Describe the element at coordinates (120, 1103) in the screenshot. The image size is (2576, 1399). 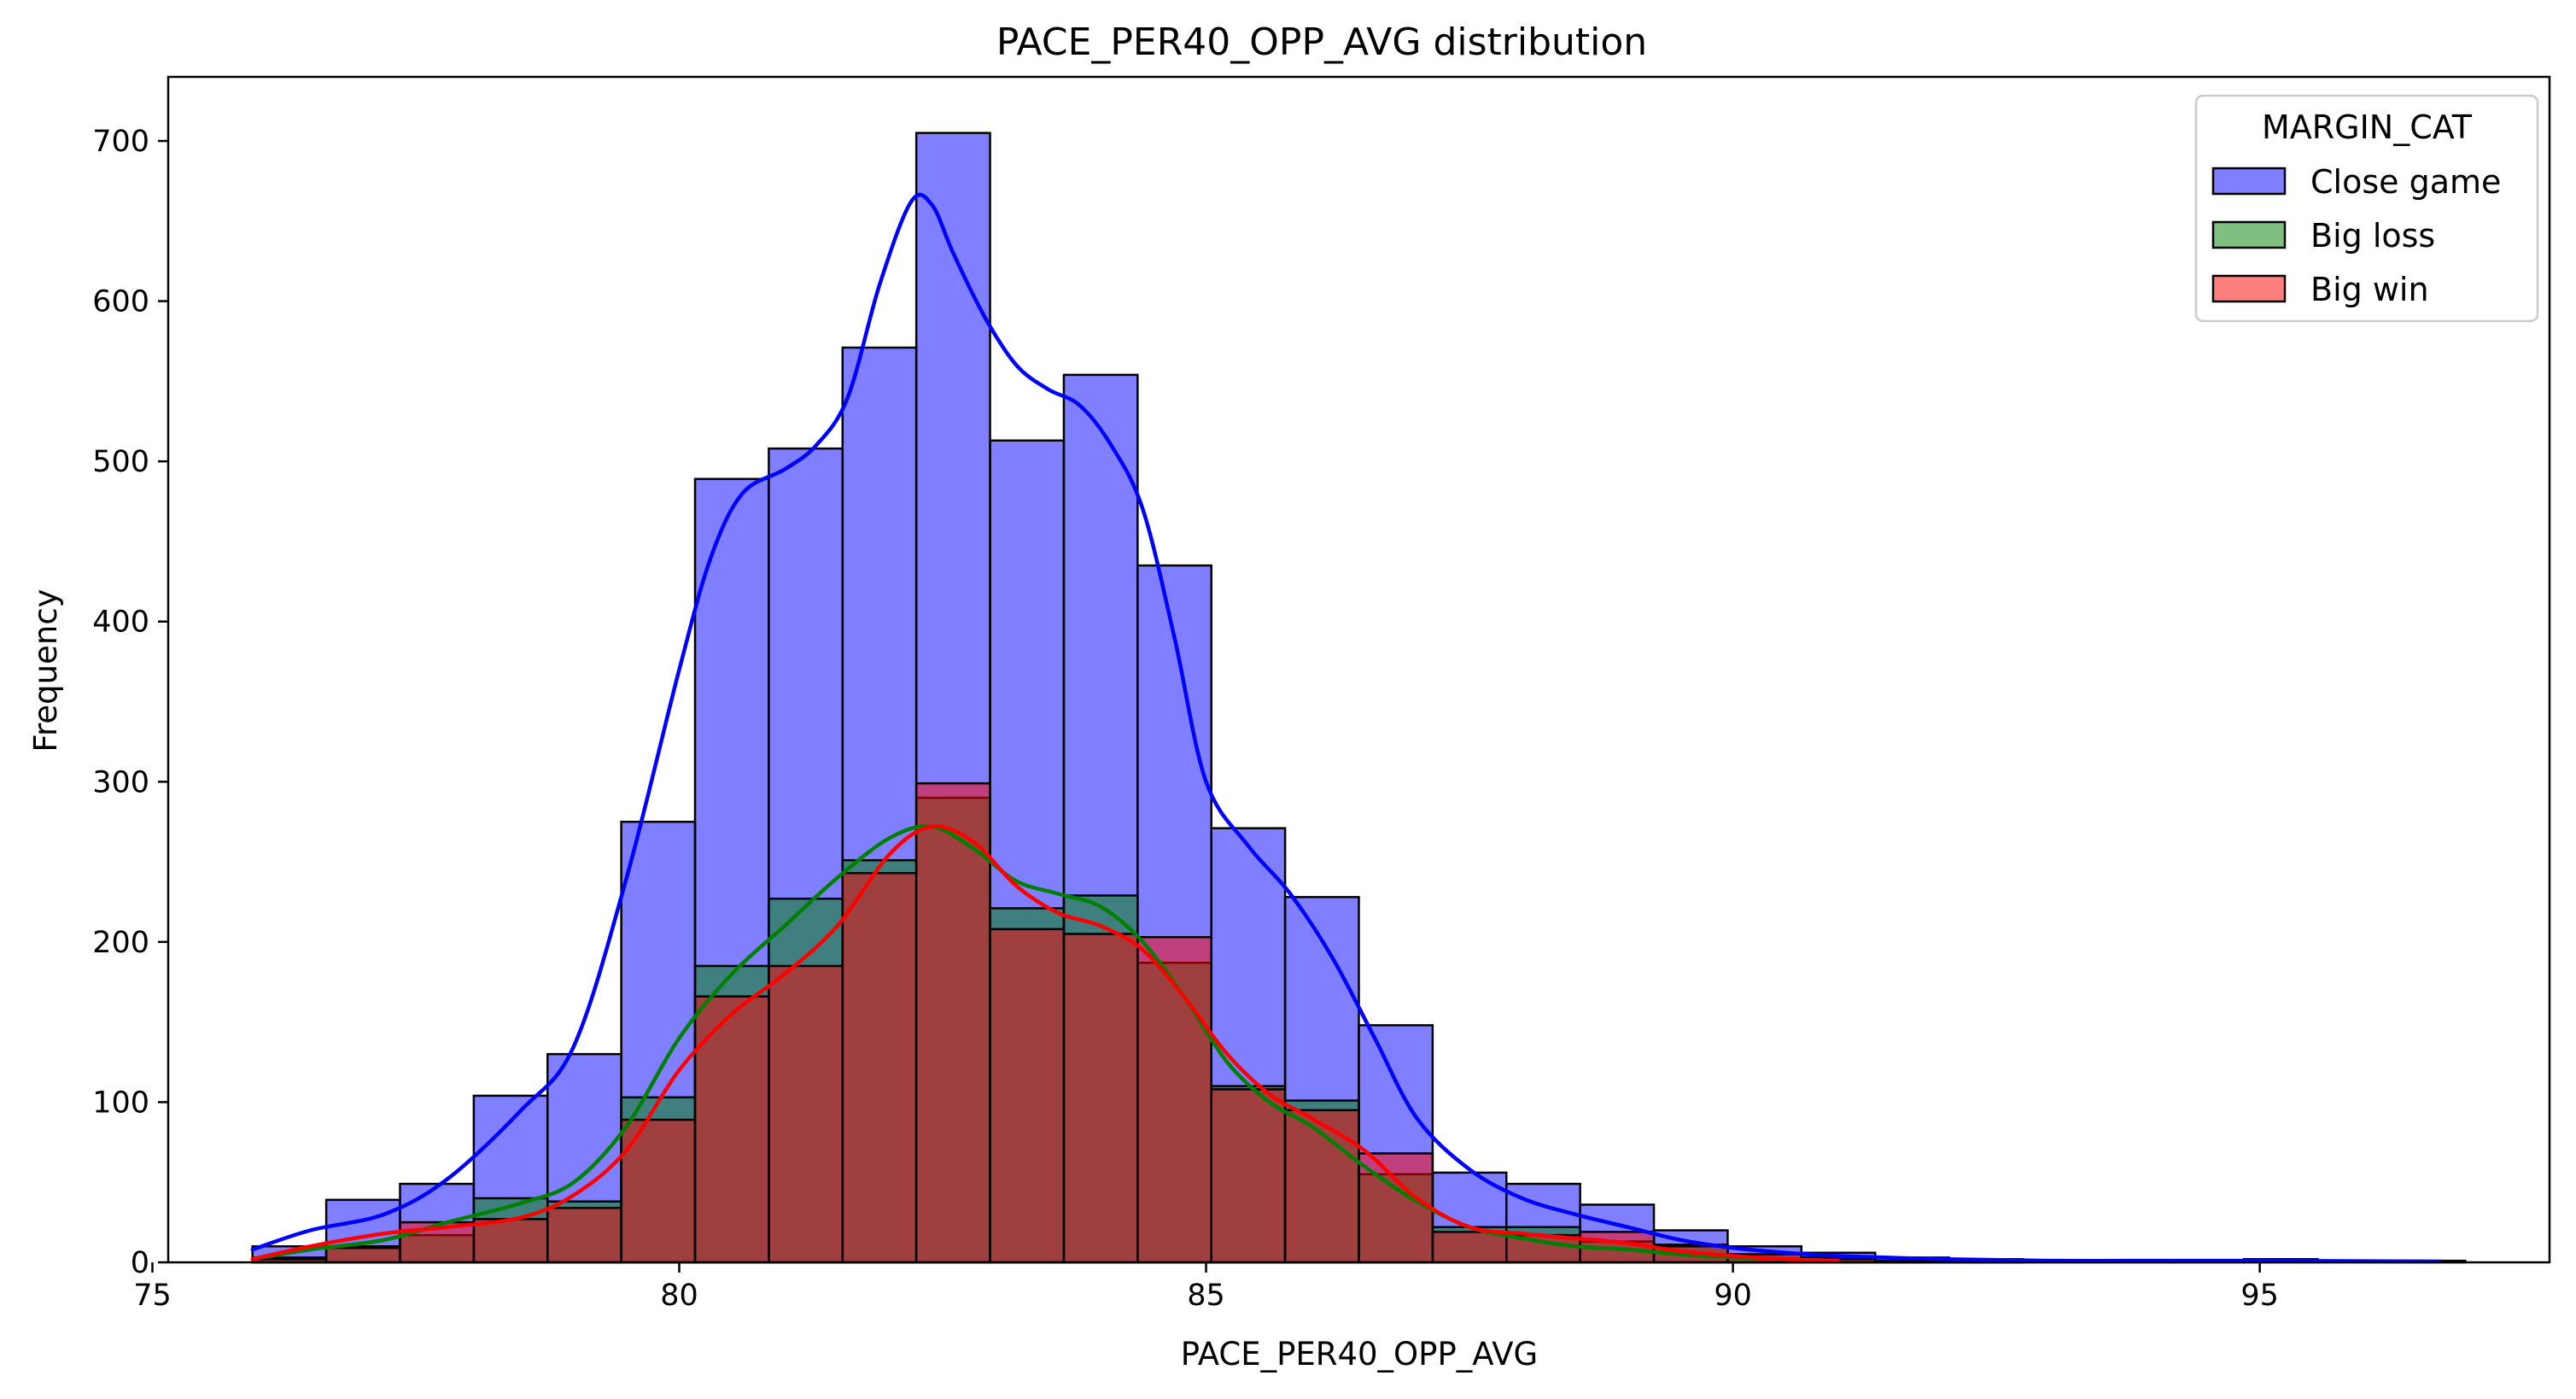
I see `y-tick-label: 100` at that location.